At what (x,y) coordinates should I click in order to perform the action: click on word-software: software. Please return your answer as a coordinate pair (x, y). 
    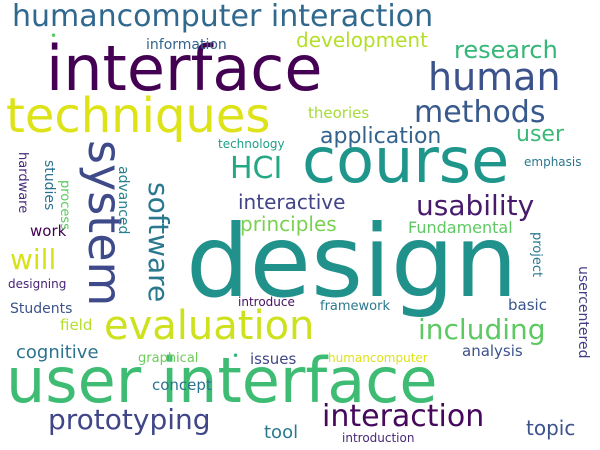
    Looking at the image, I should click on (158, 242).